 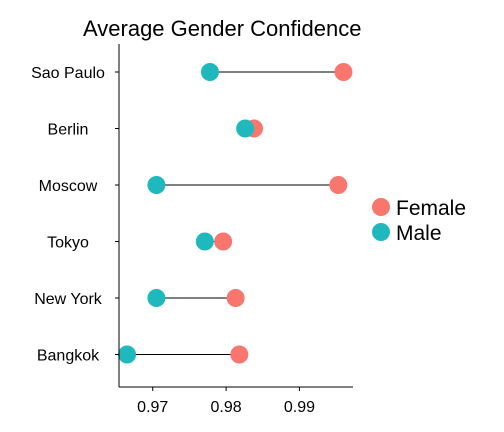 What do you see at coordinates (338, 185) in the screenshot?
I see `point-female-moscow` at bounding box center [338, 185].